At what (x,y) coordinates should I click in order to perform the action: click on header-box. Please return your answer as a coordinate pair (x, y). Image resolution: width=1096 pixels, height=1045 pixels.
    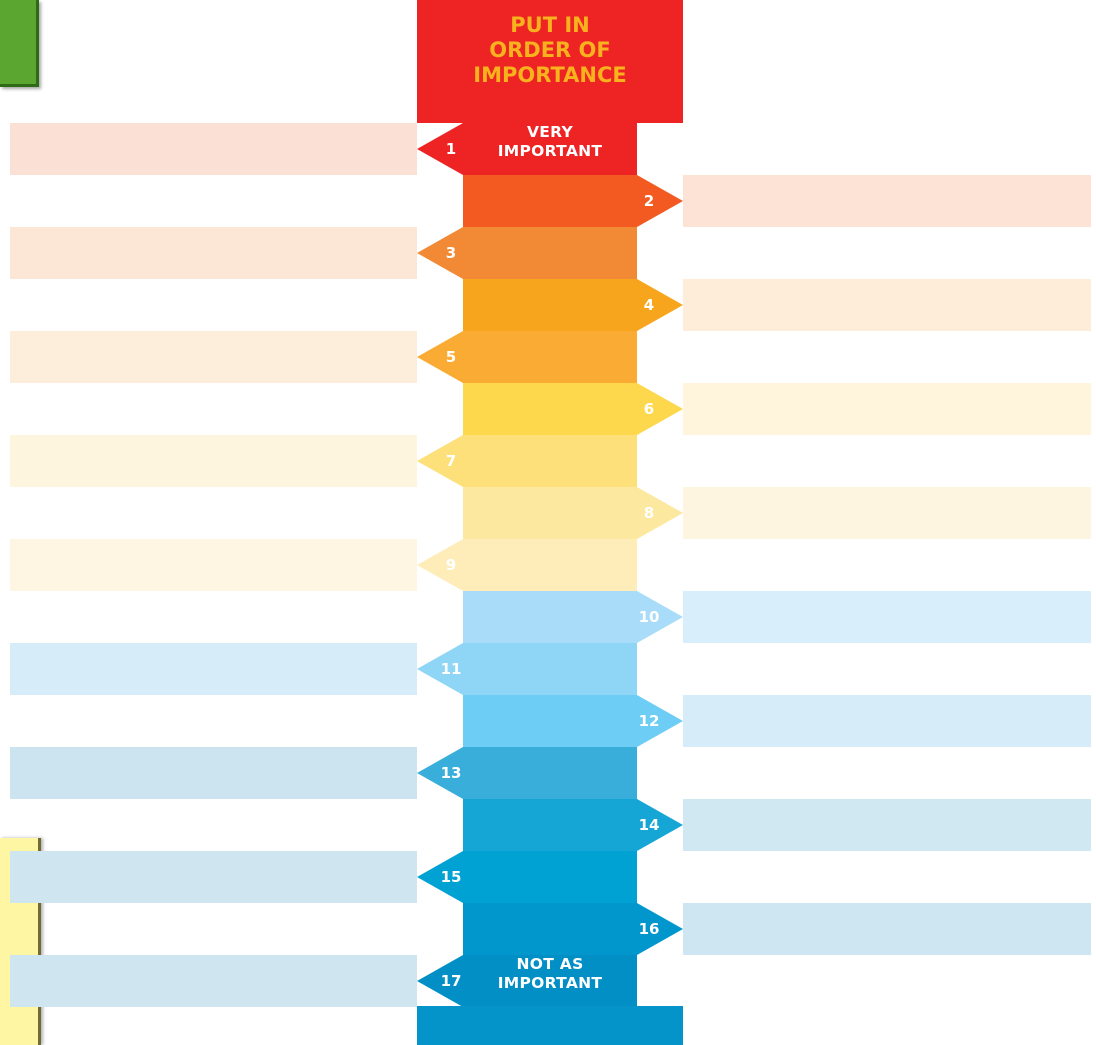
    Looking at the image, I should click on (550, 61).